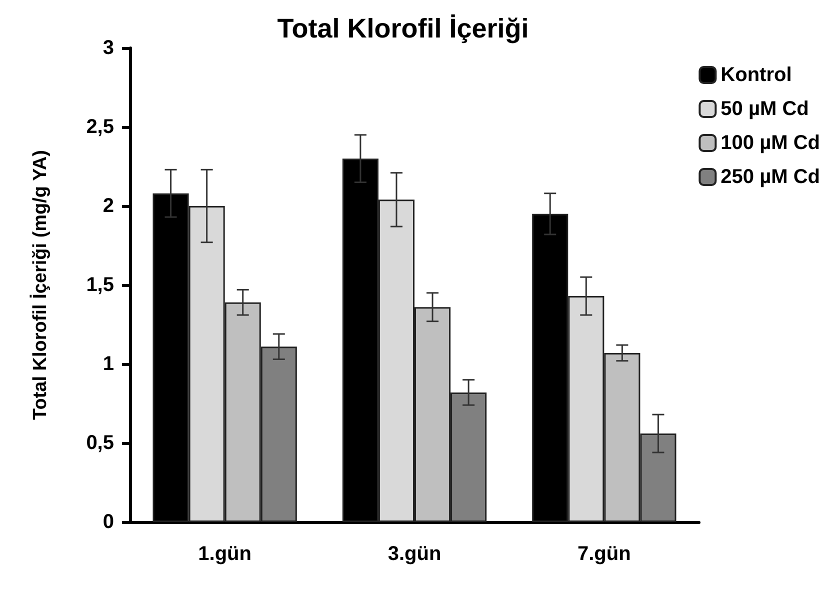 This screenshot has height=593, width=835. Describe the element at coordinates (108, 48) in the screenshot. I see `y-tick-label: 3` at that location.